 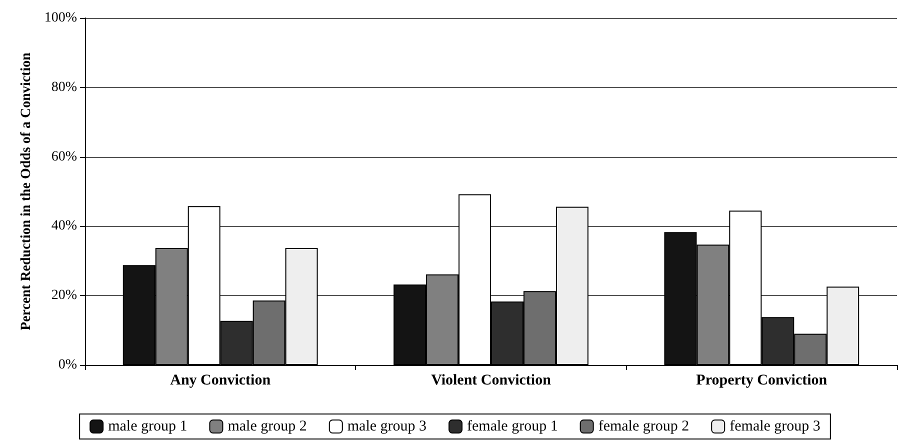 What do you see at coordinates (512, 426) in the screenshot?
I see `legend-label: female group 1` at bounding box center [512, 426].